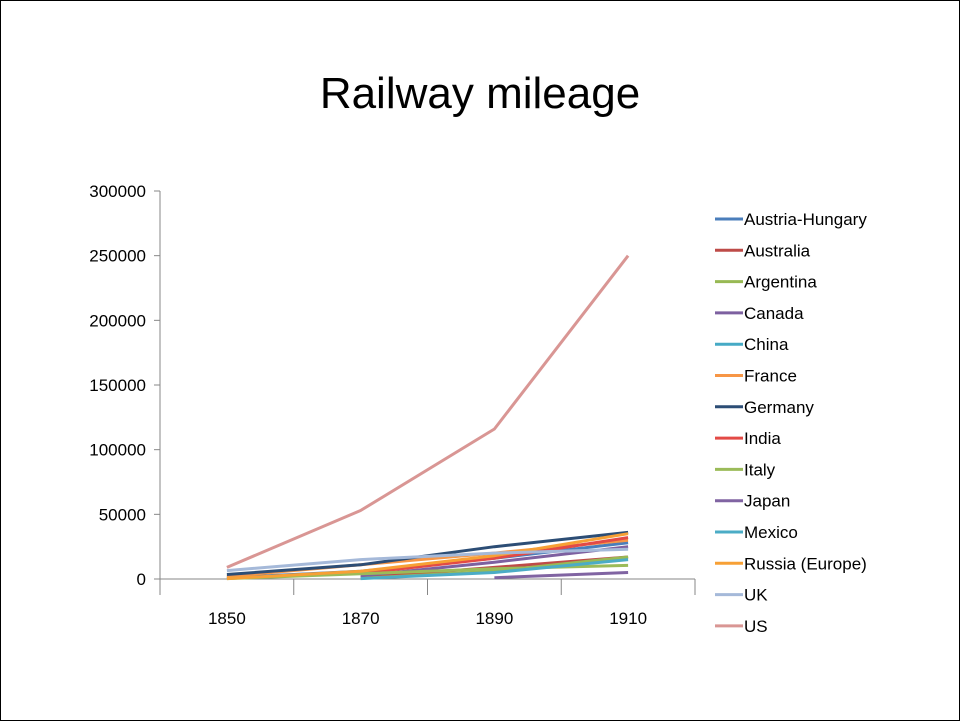 The height and width of the screenshot is (721, 960). Describe the element at coordinates (628, 618) in the screenshot. I see `x-tick-label: 1910` at that location.